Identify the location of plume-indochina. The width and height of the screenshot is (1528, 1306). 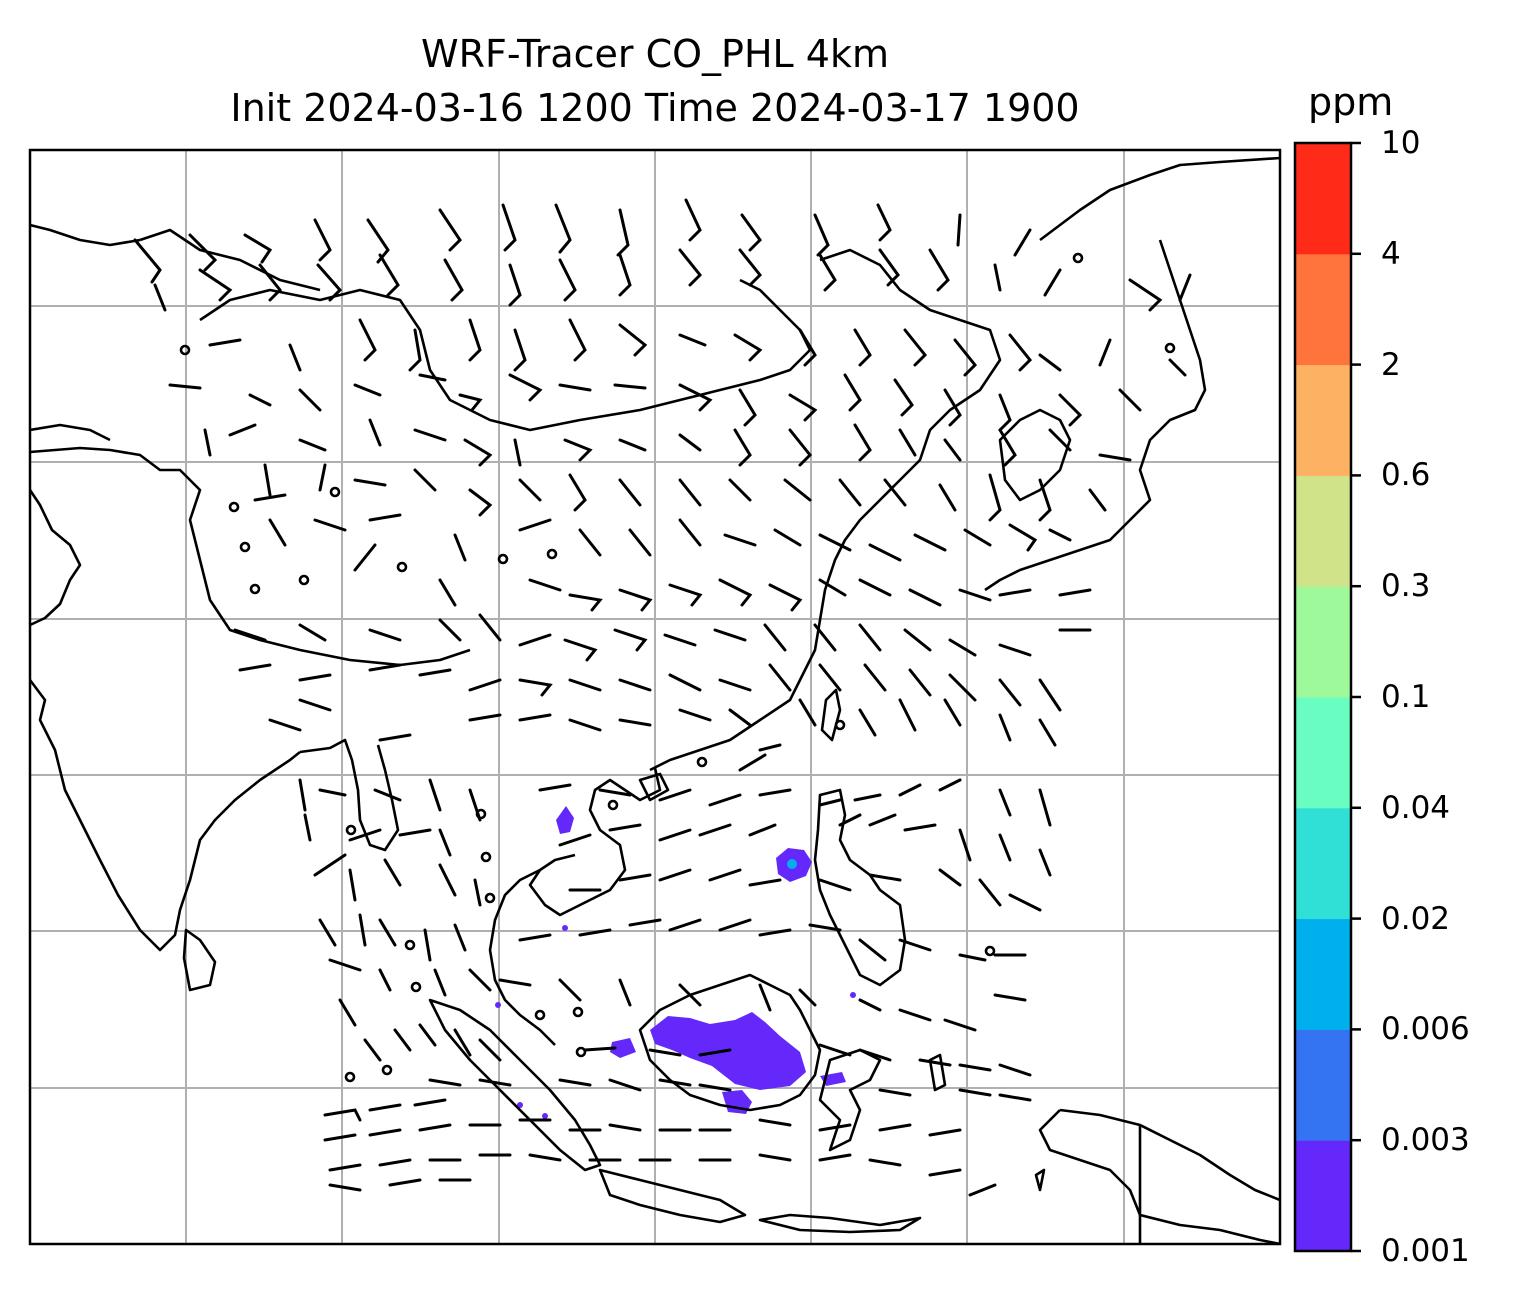
(565, 820).